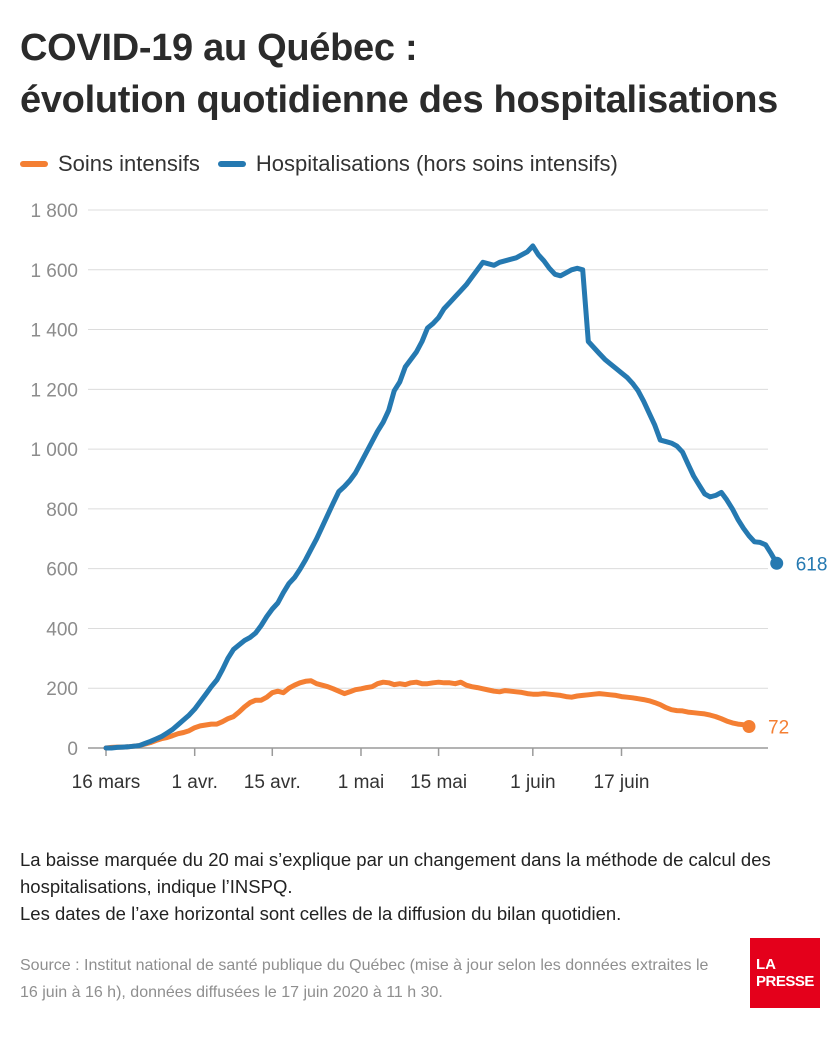 The image size is (840, 1040). What do you see at coordinates (532, 782) in the screenshot?
I see `x-tick-label: 1 juin` at bounding box center [532, 782].